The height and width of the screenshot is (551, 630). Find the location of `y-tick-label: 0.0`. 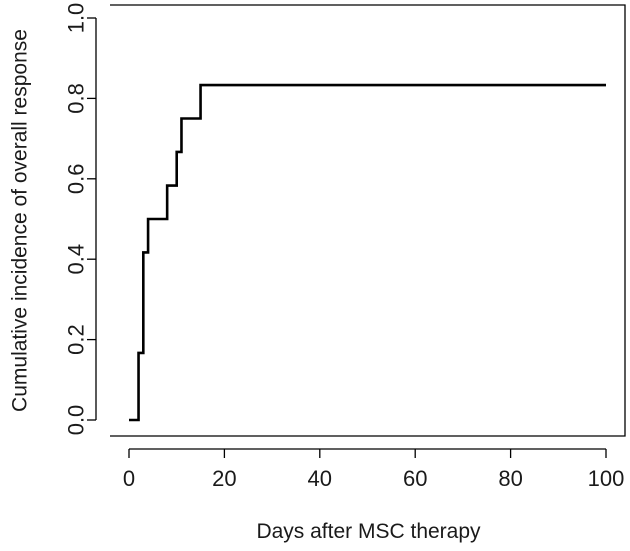

y-tick-label: 0.0 is located at coordinates (76, 420).